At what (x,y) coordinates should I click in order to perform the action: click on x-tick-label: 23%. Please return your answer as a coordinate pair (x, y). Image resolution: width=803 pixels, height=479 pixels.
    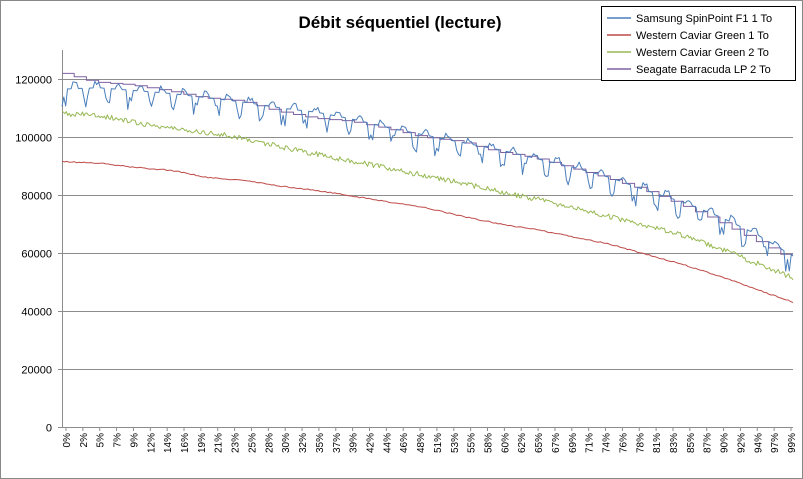
    Looking at the image, I should click on (236, 443).